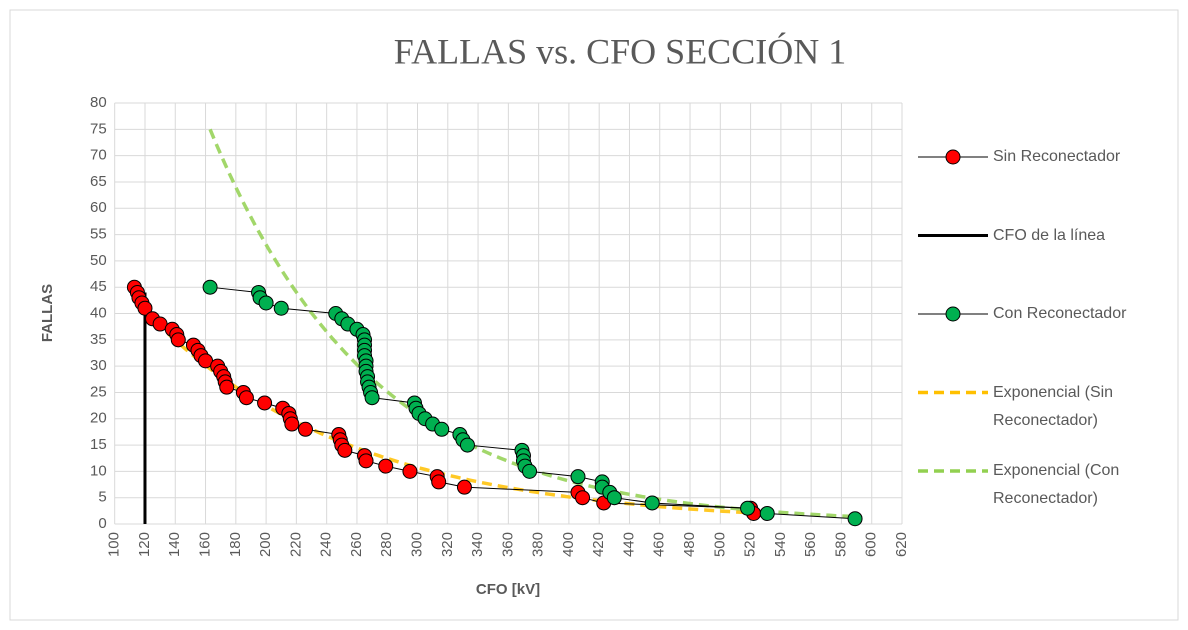  What do you see at coordinates (628, 544) in the screenshot?
I see `x-tick-label: 440` at bounding box center [628, 544].